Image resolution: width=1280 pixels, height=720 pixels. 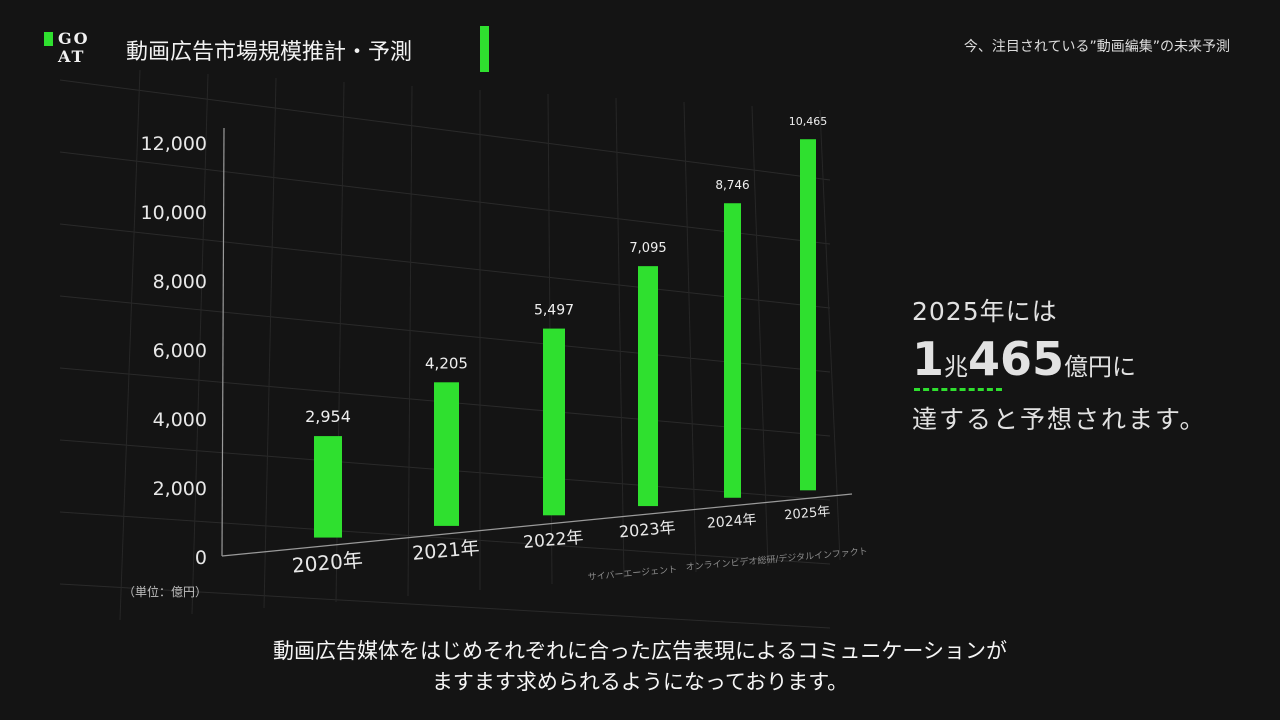 What do you see at coordinates (1096, 47) in the screenshot?
I see `section-title: 今、注目されている”動画編集”の未来予測` at bounding box center [1096, 47].